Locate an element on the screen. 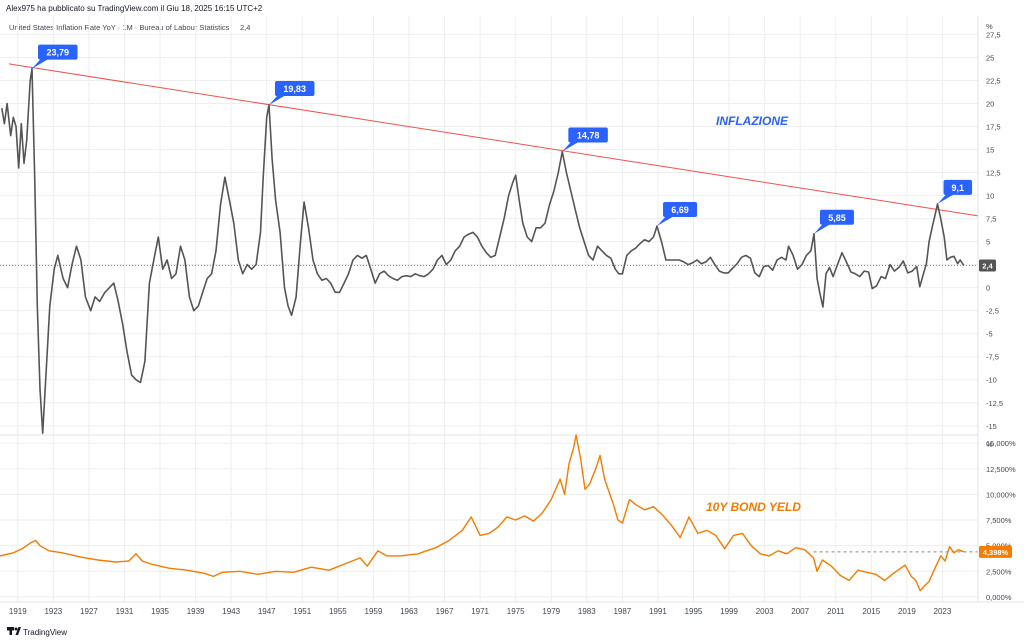 This screenshot has height=642, width=1024. last-value-label: 2,4 is located at coordinates (987, 266).